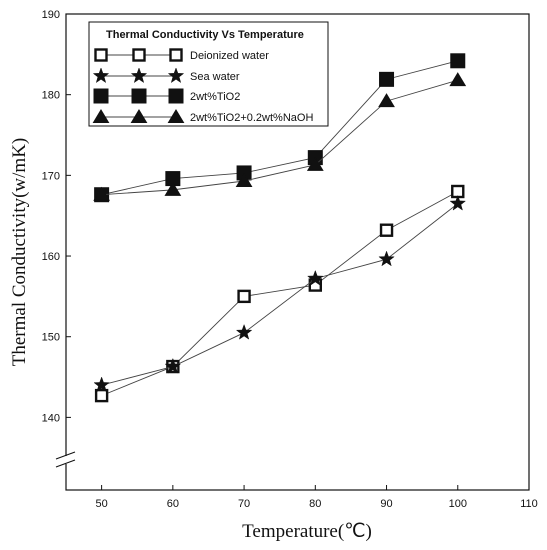  What do you see at coordinates (458, 504) in the screenshot?
I see `x-tick-label: 100` at bounding box center [458, 504].